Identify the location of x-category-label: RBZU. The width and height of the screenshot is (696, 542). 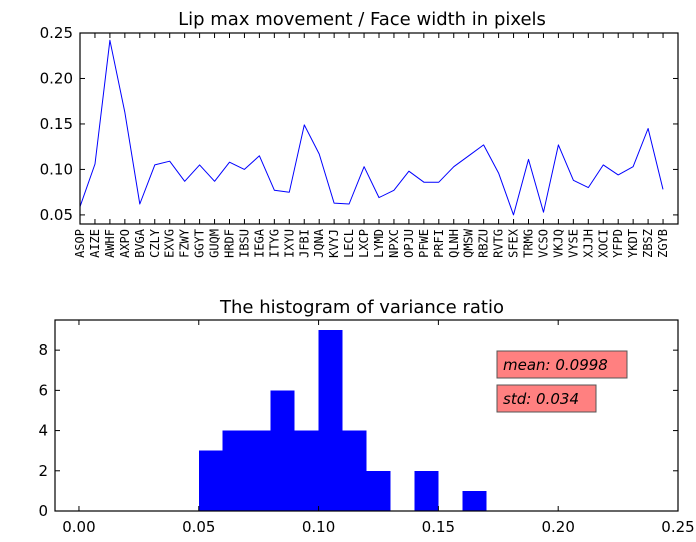
(484, 243).